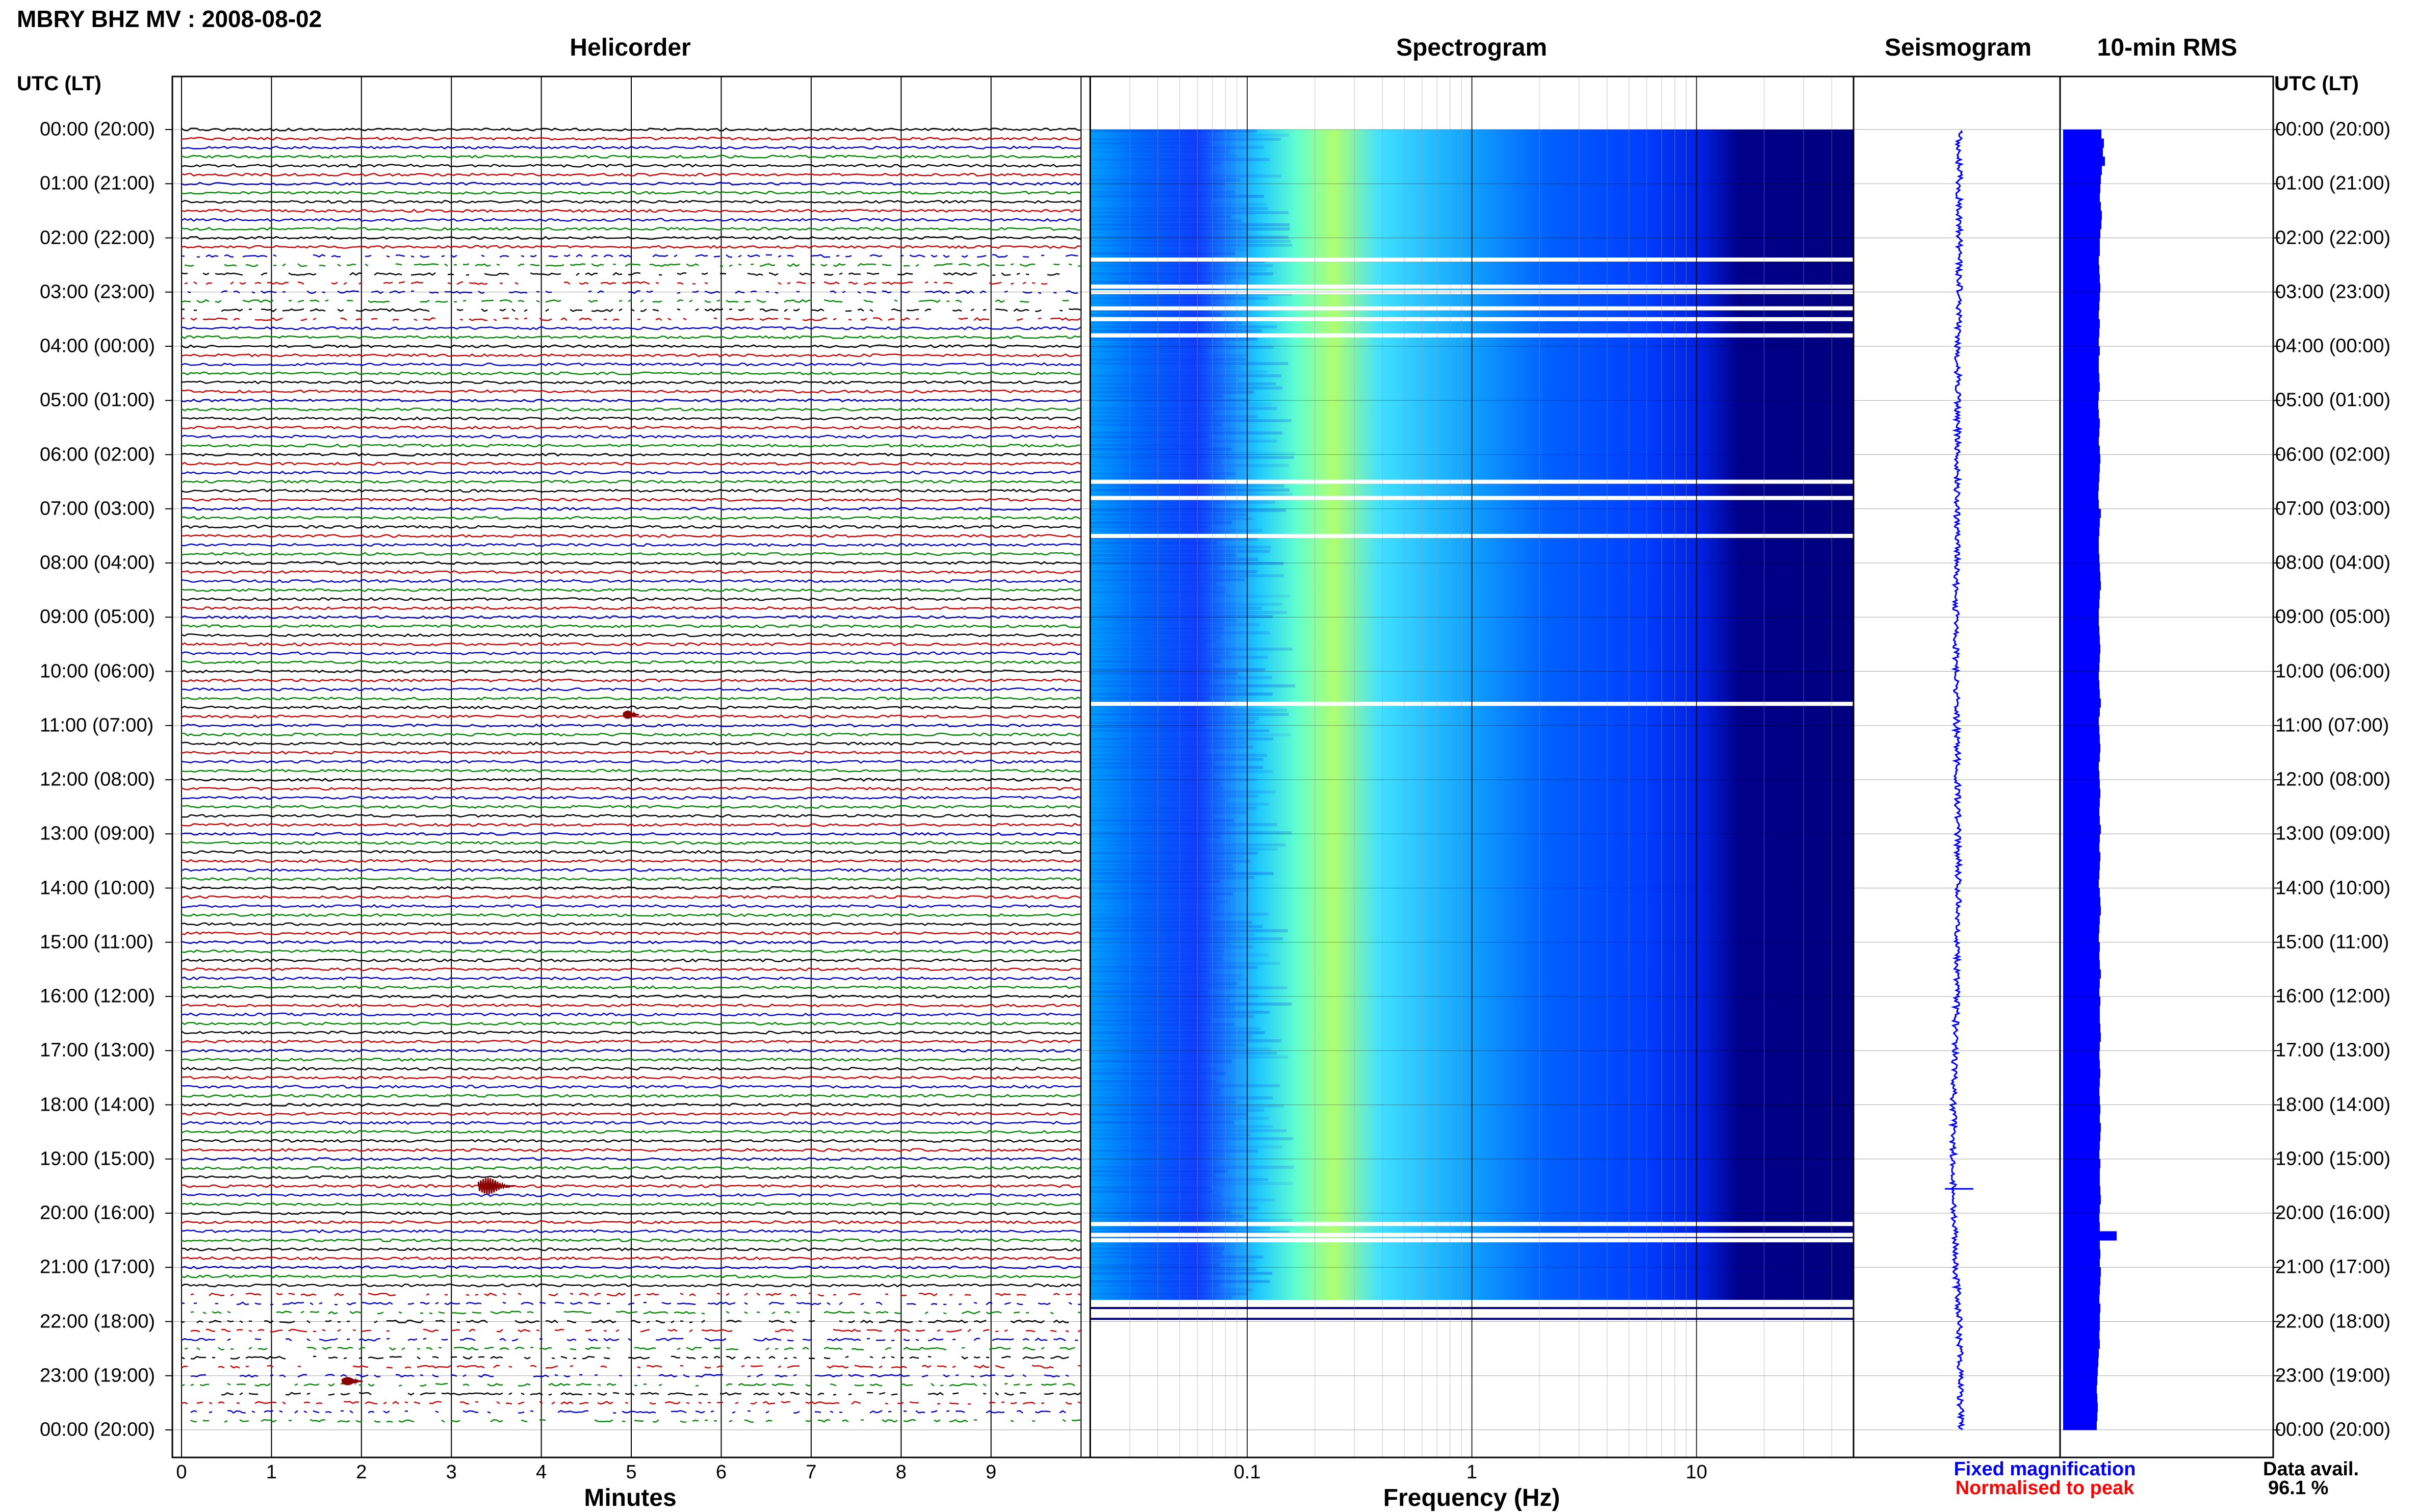 The width and height of the screenshot is (2417, 1512). I want to click on left-time-label: 08:00 (04:00), so click(98, 563).